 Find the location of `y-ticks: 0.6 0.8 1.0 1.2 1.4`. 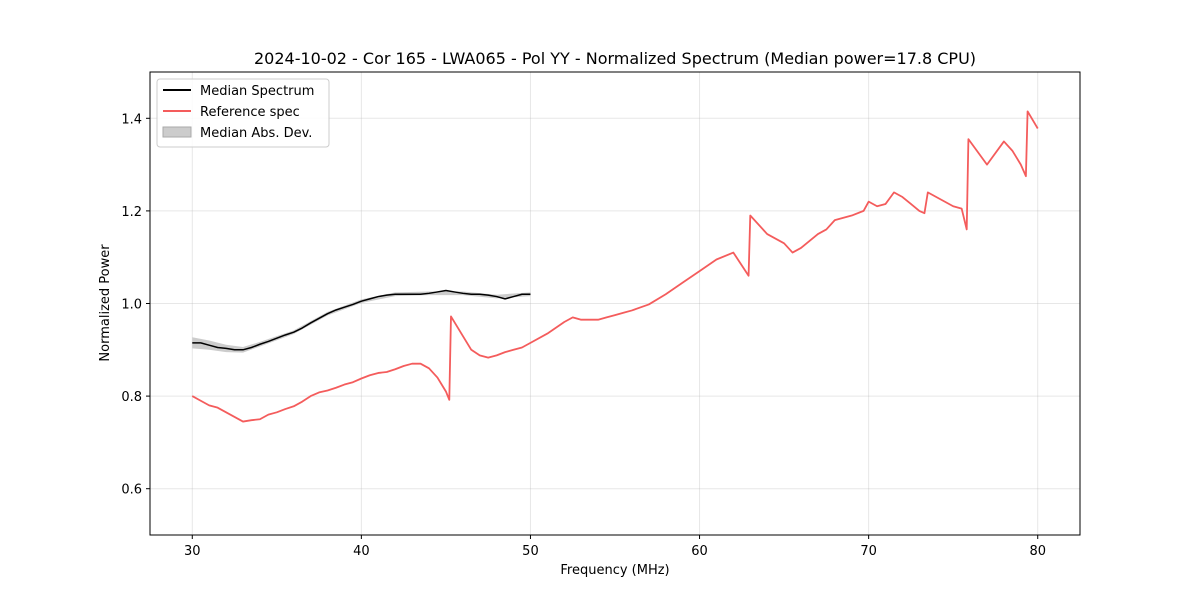

y-ticks: 0.6 0.8 1.0 1.2 1.4 is located at coordinates (135, 305).